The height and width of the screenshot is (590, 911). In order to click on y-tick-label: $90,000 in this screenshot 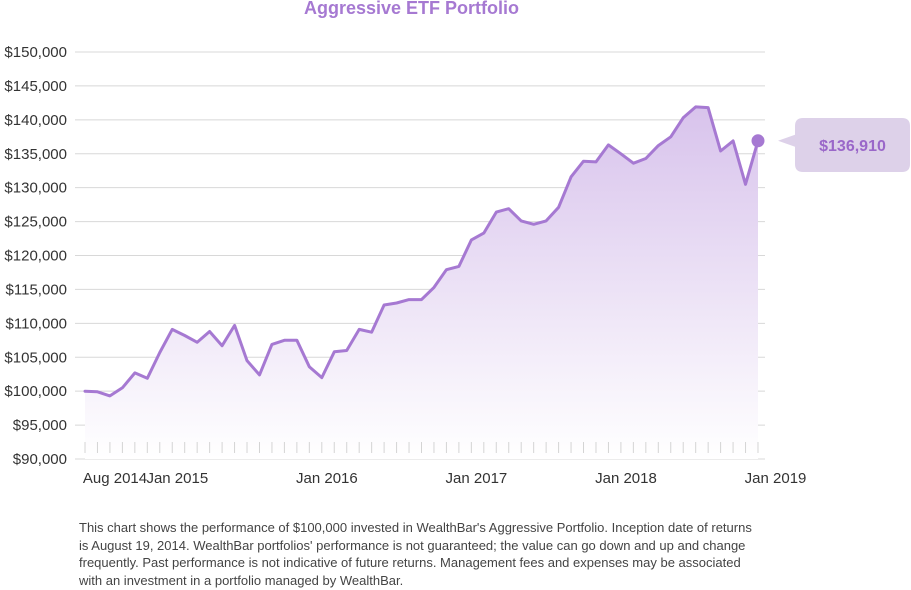, I will do `click(40, 459)`.